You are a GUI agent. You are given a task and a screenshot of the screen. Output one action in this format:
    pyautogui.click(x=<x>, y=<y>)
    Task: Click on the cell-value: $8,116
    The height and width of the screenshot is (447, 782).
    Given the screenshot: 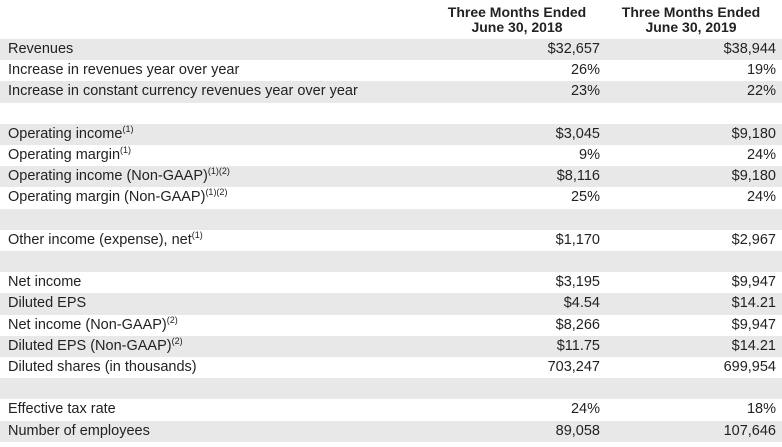 What is the action you would take?
    pyautogui.click(x=578, y=176)
    